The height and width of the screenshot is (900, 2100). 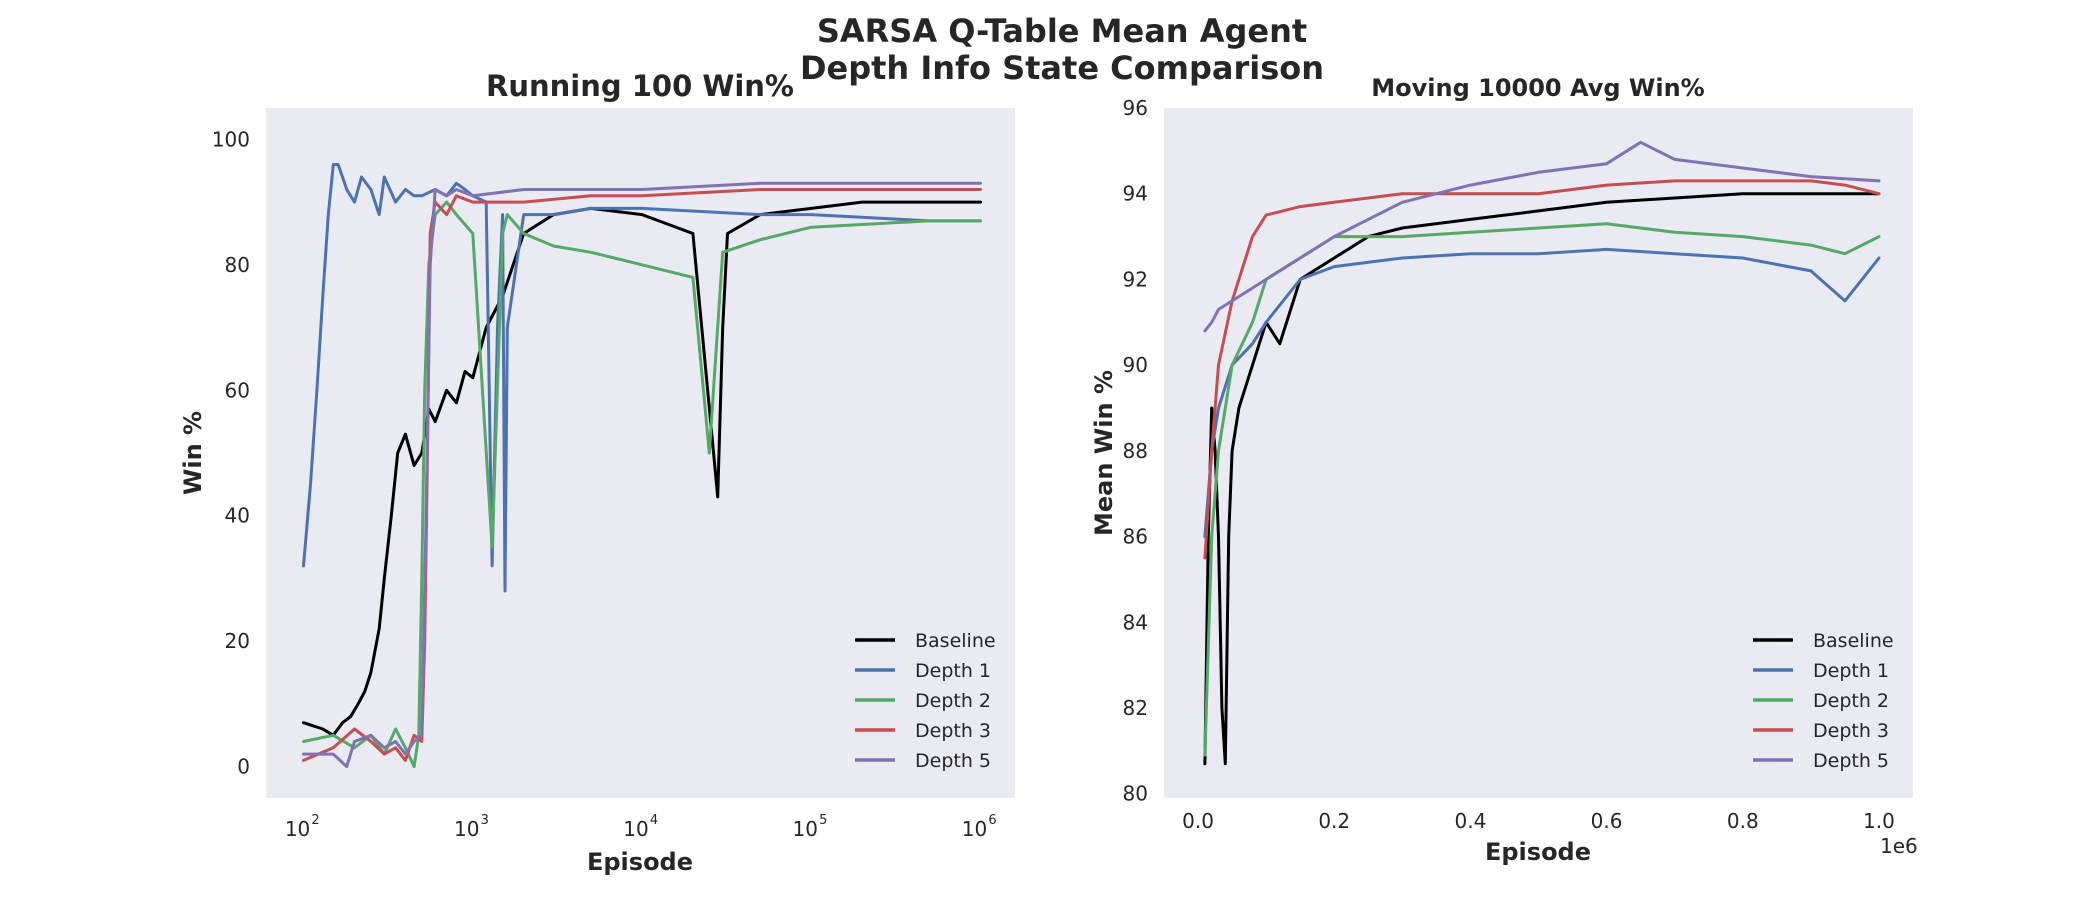 I want to click on left-x-axis-label: Episode, so click(x=640, y=862).